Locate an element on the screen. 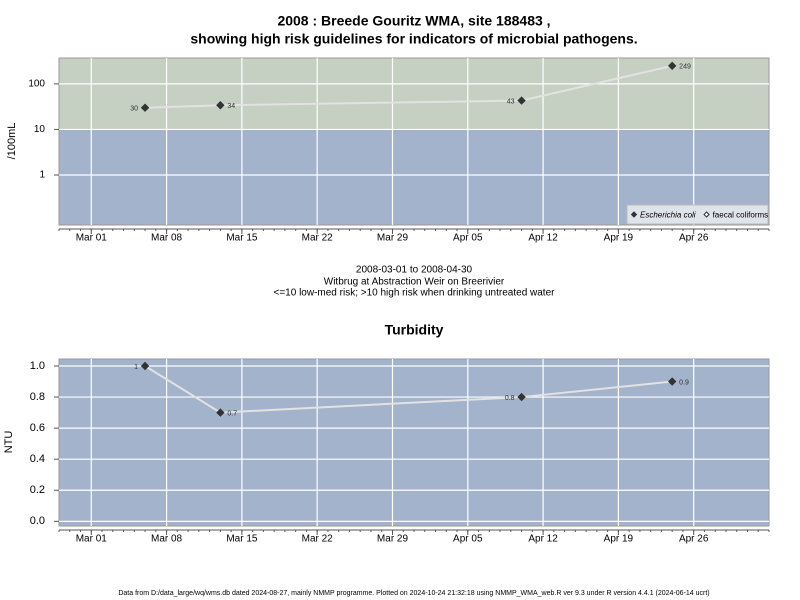  y-tick-label: 0.2 is located at coordinates (37, 490).